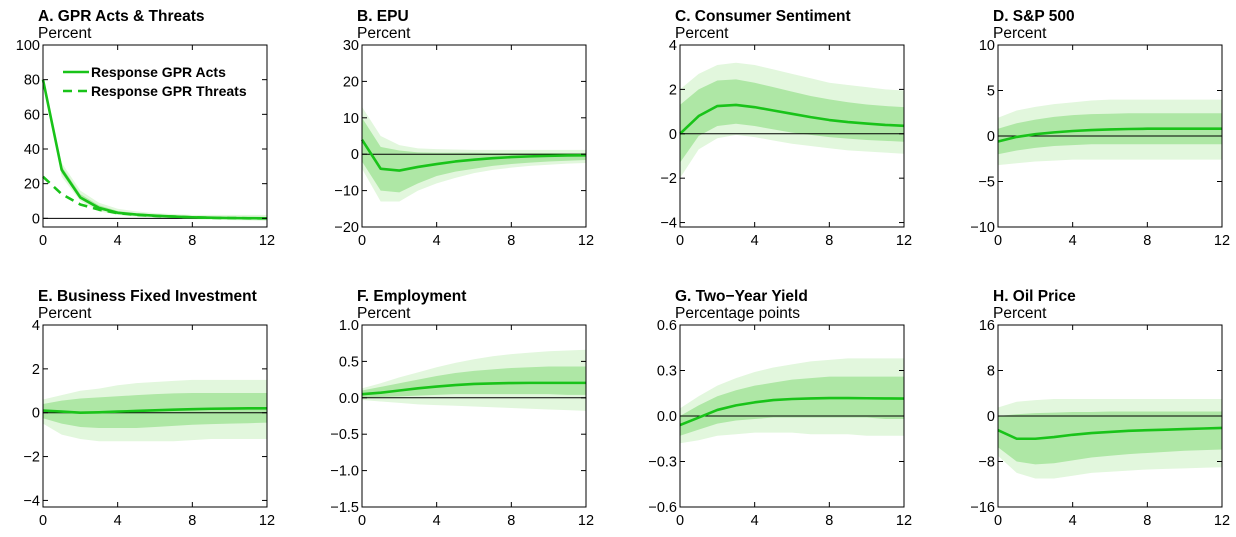 Image resolution: width=1236 pixels, height=537 pixels. What do you see at coordinates (991, 92) in the screenshot?
I see `y-tick-label: 5` at bounding box center [991, 92].